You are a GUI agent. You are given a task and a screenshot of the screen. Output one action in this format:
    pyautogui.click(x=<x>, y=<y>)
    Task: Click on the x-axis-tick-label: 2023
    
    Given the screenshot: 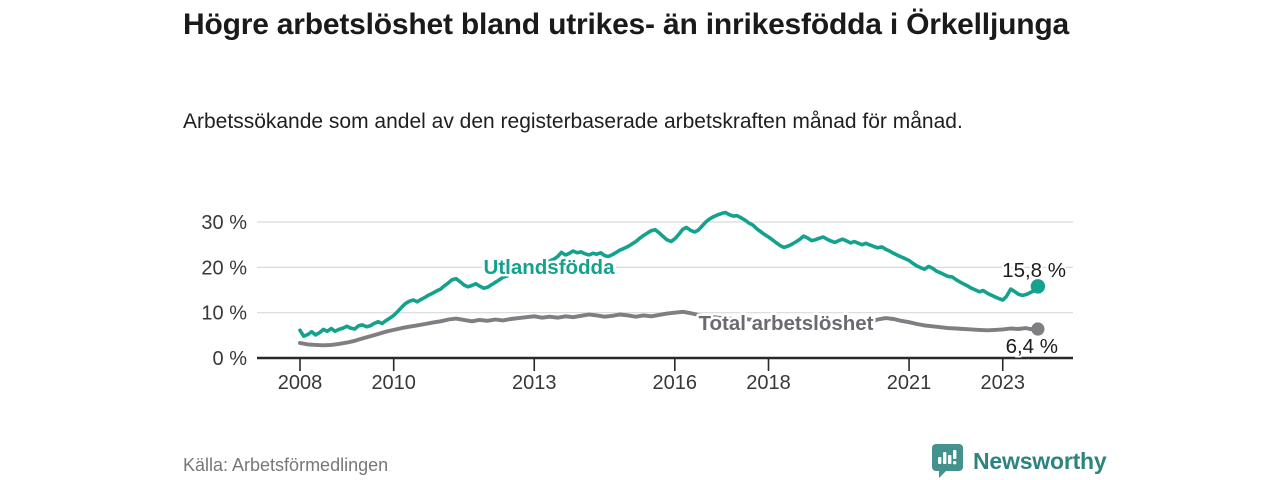 What is the action you would take?
    pyautogui.click(x=1003, y=383)
    